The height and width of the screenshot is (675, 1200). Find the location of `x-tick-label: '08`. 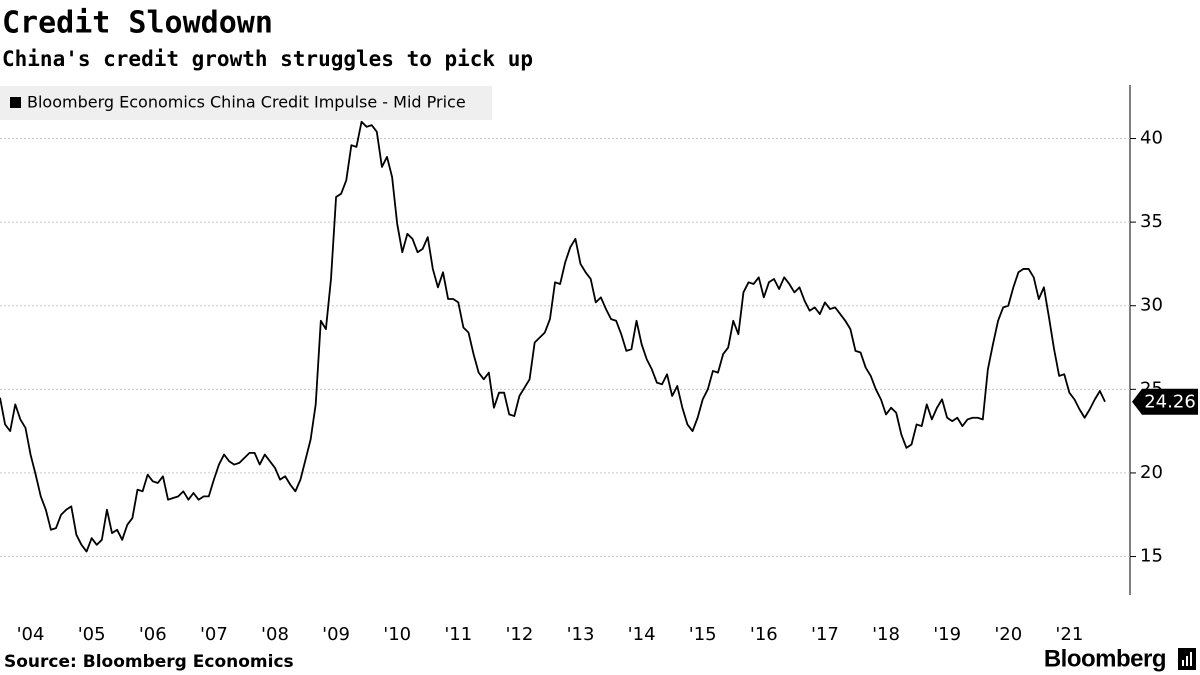

x-tick-label: '08 is located at coordinates (275, 634).